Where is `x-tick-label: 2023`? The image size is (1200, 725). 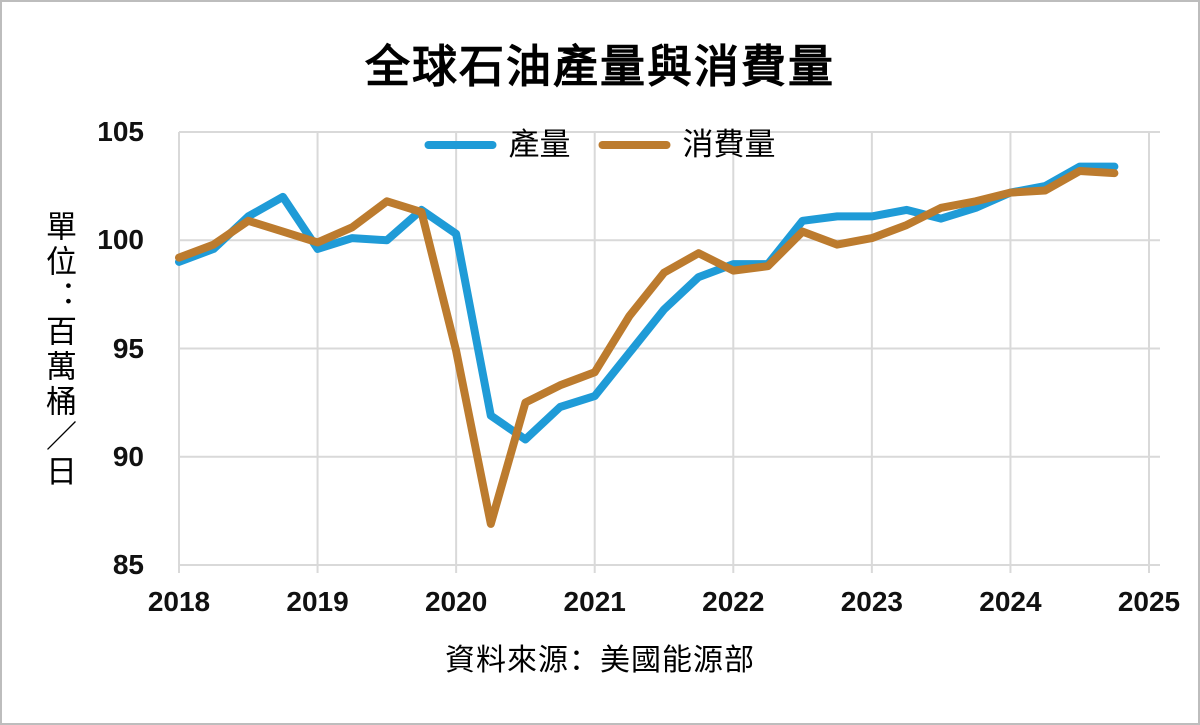
x-tick-label: 2023 is located at coordinates (871, 601).